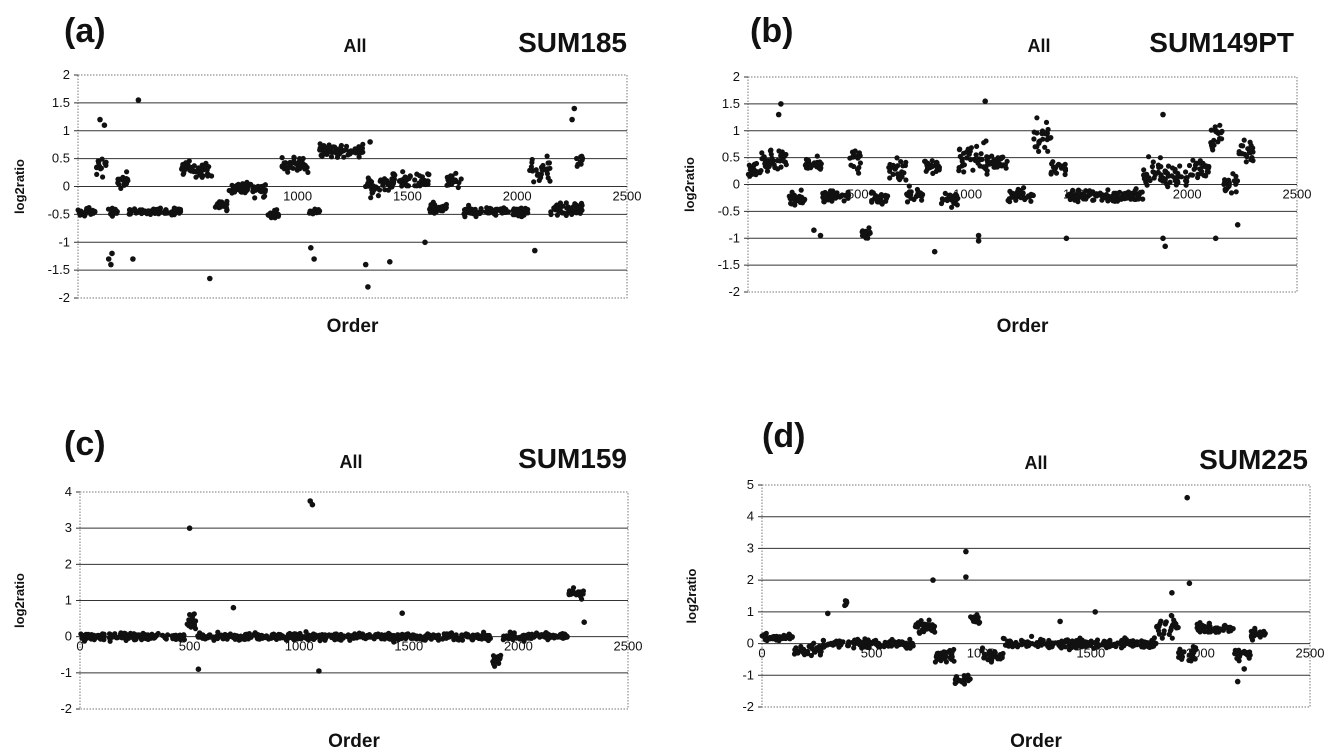 The width and height of the screenshot is (1343, 753). I want to click on y-tick-label: 2, so click(68, 563).